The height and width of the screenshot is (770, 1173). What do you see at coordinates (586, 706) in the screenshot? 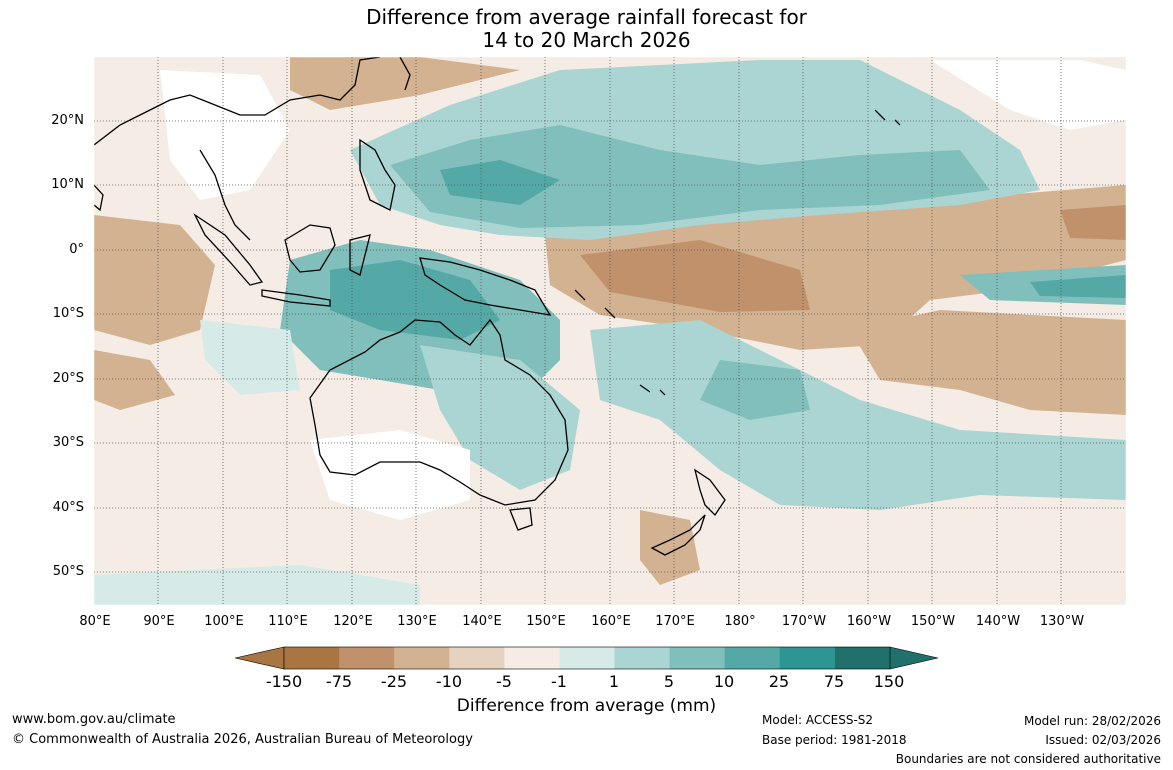
I see `colorbar-title: Difference from average (mm)` at bounding box center [586, 706].